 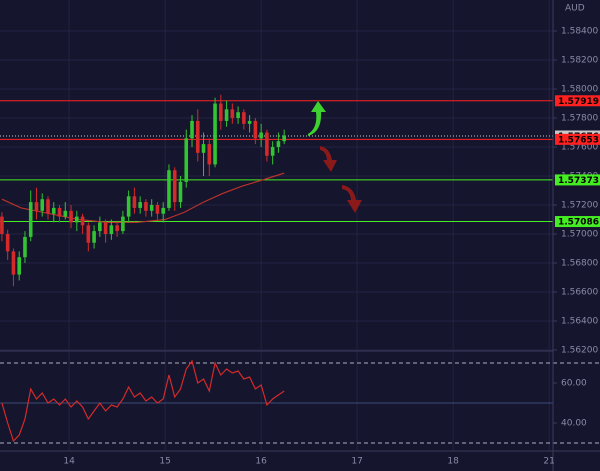 What do you see at coordinates (69, 462) in the screenshot?
I see `x-tick-label: 14` at bounding box center [69, 462].